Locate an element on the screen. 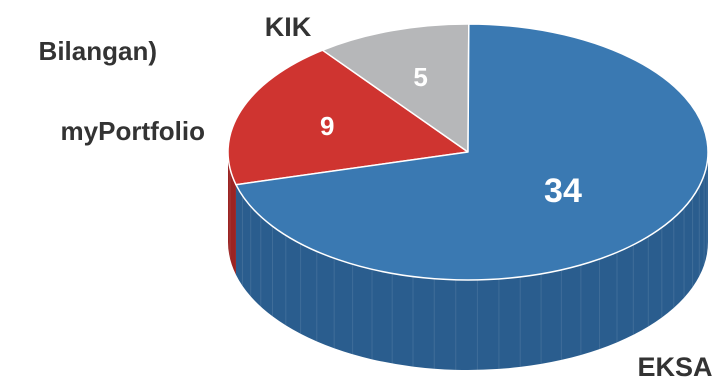 Image resolution: width=725 pixels, height=385 pixels. category-label-eksa: EKSA is located at coordinates (674, 367).